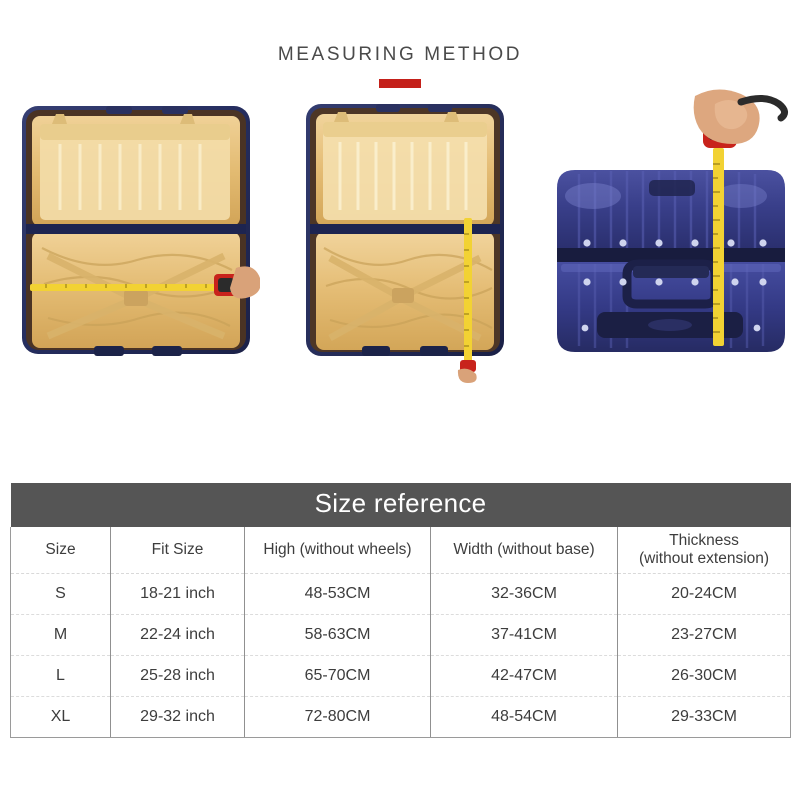 The height and width of the screenshot is (800, 800). What do you see at coordinates (524, 676) in the screenshot?
I see `cell-width: 42-47CM` at bounding box center [524, 676].